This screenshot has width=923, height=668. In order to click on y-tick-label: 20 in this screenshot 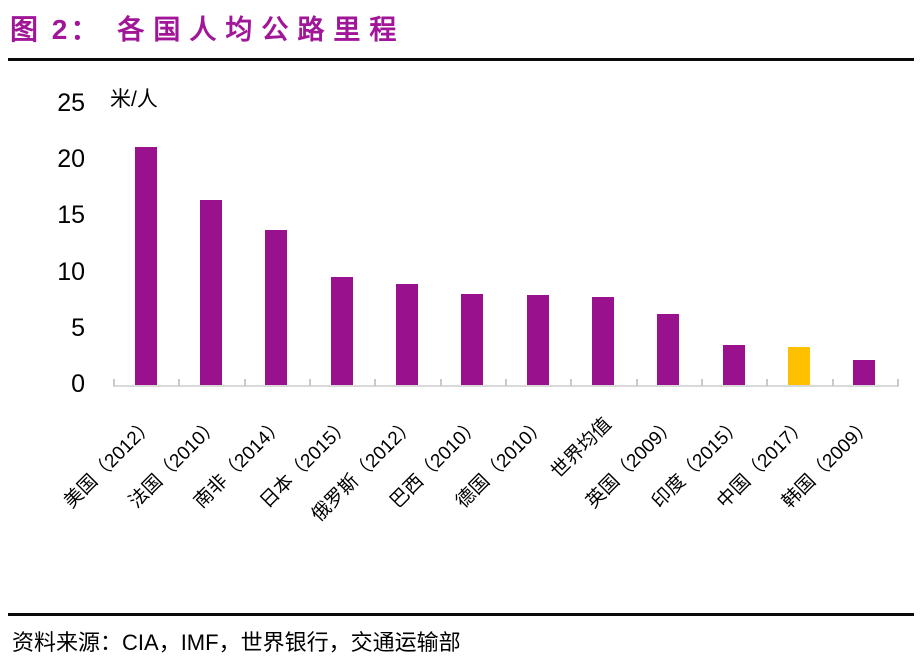, I will do `click(71, 159)`.